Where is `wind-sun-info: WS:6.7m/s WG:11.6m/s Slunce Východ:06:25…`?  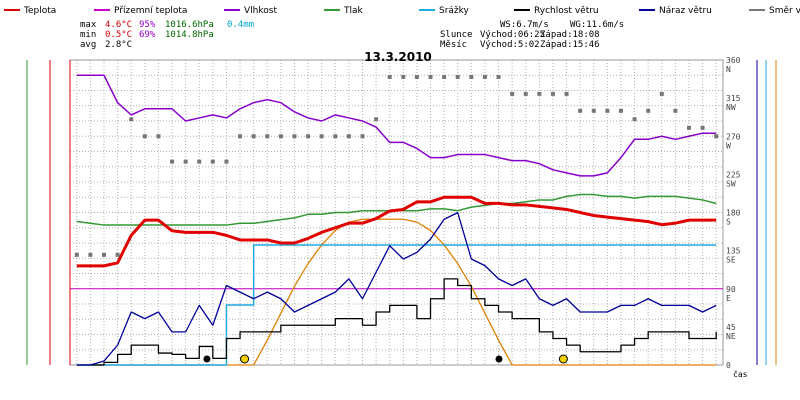
wind-sun-info: WS:6.7m/s WG:11.6m/s Slunce Východ:06:25… is located at coordinates (532, 35).